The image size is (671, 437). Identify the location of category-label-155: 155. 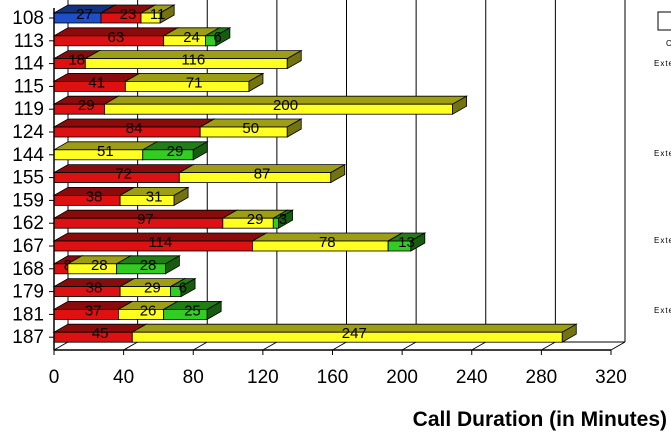
(28, 178).